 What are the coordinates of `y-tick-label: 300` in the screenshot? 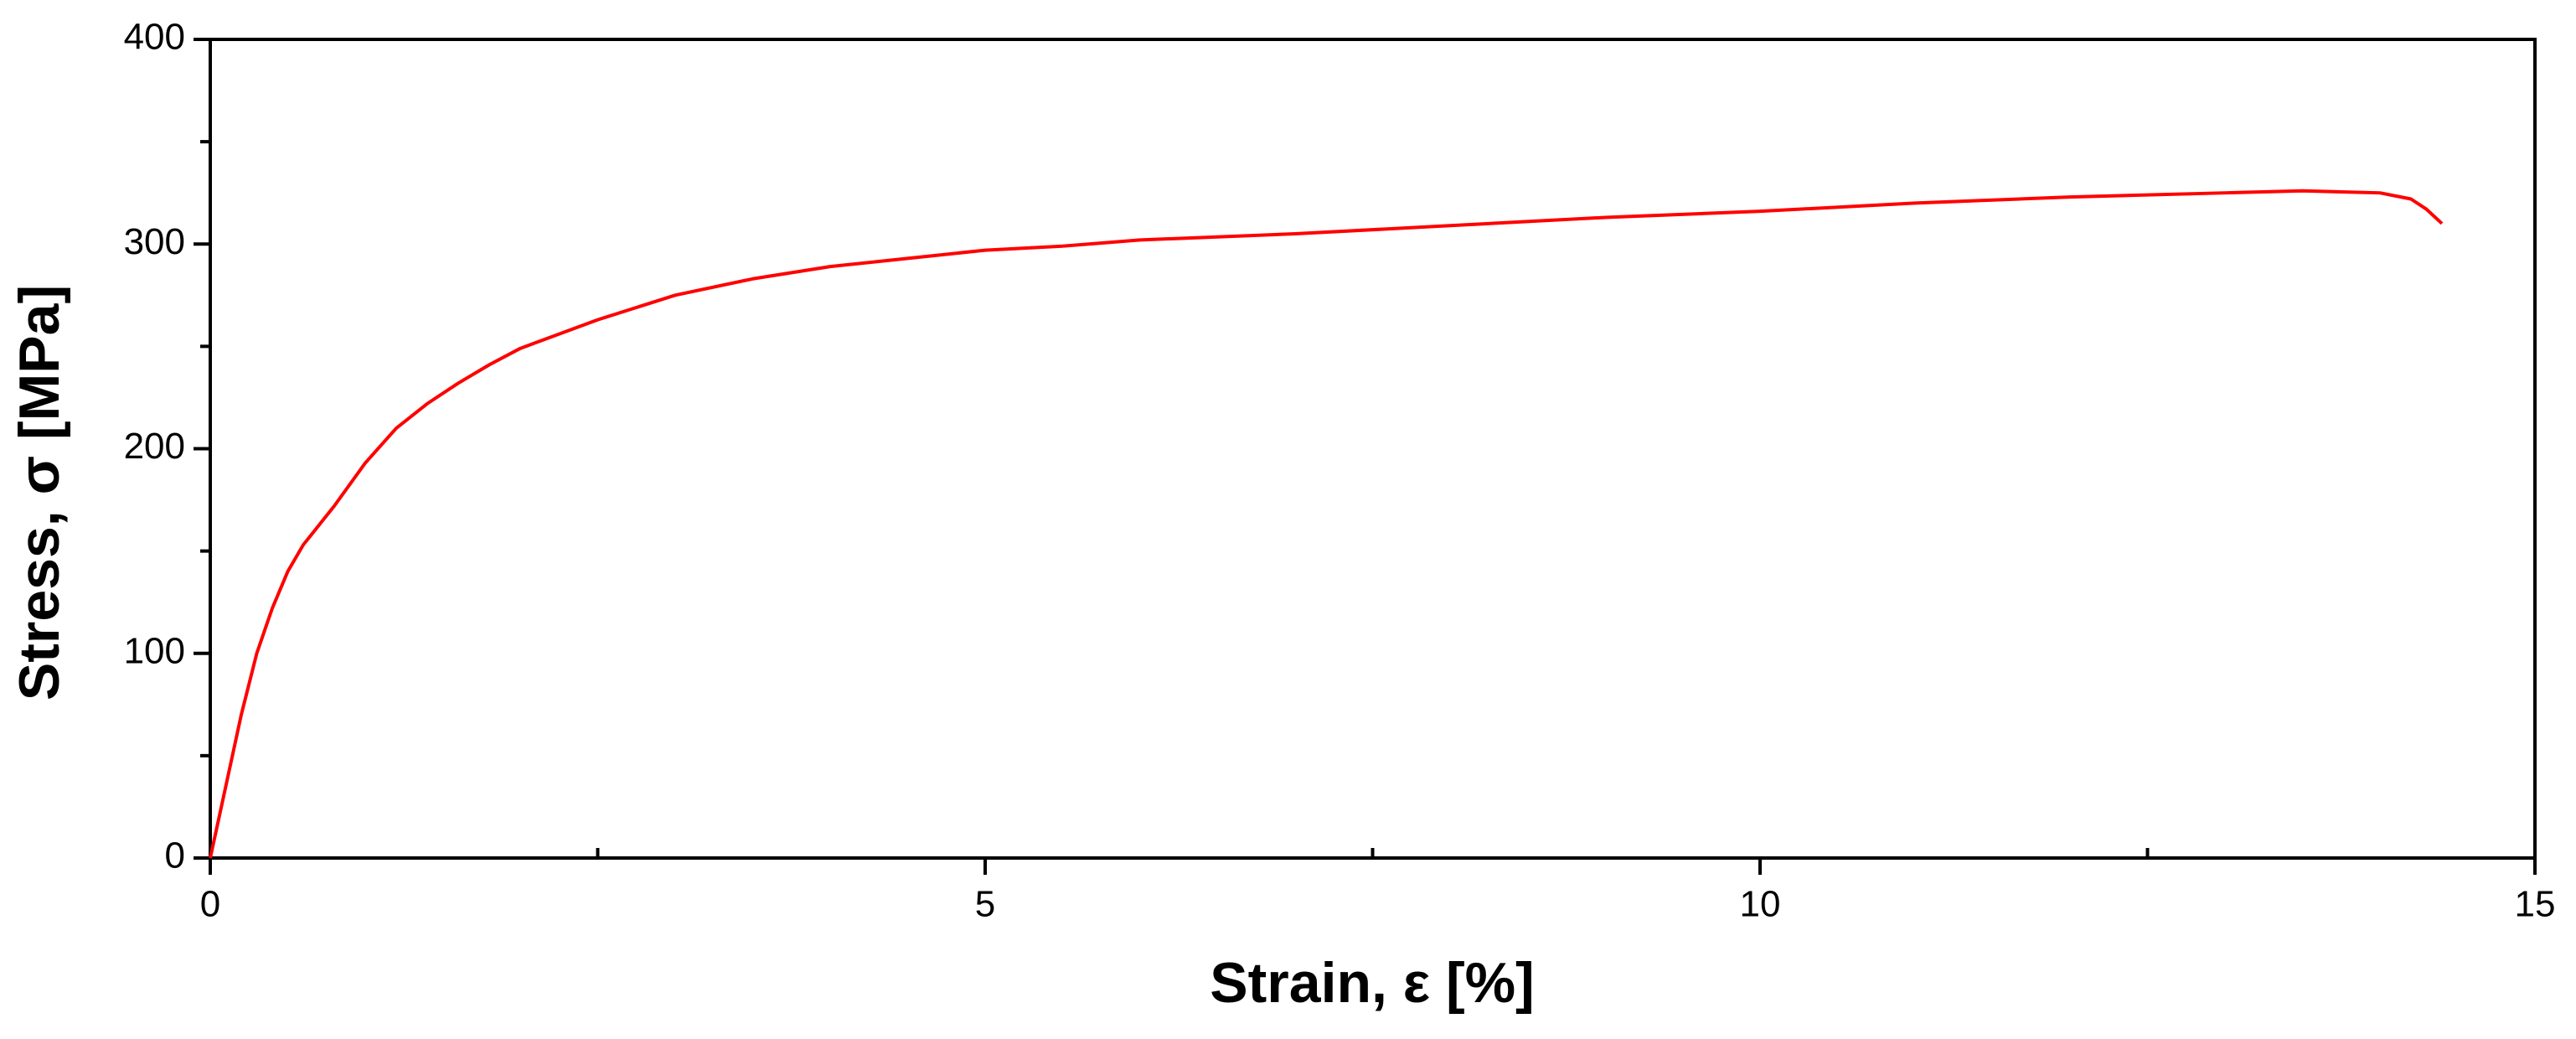 It's located at (154, 241).